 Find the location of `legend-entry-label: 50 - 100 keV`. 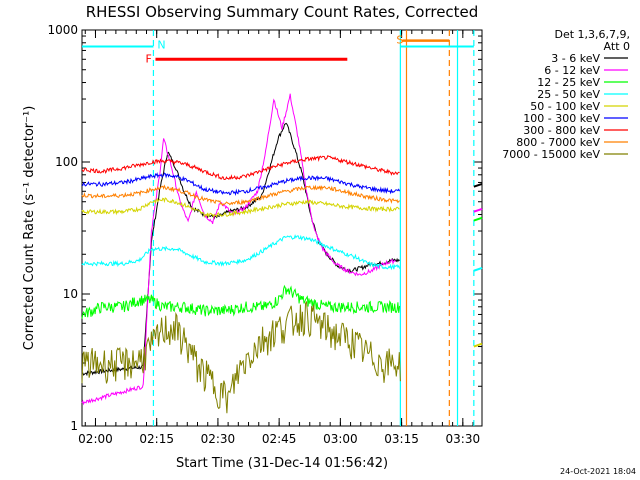

legend-entry-label: 50 - 100 keV is located at coordinates (565, 106).